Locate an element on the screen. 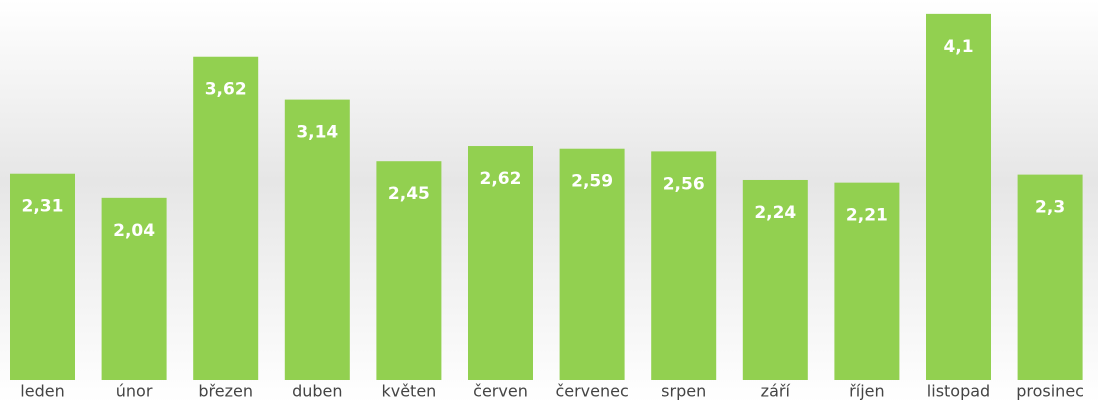 The image size is (1098, 403). x-tick-label: září is located at coordinates (776, 391).